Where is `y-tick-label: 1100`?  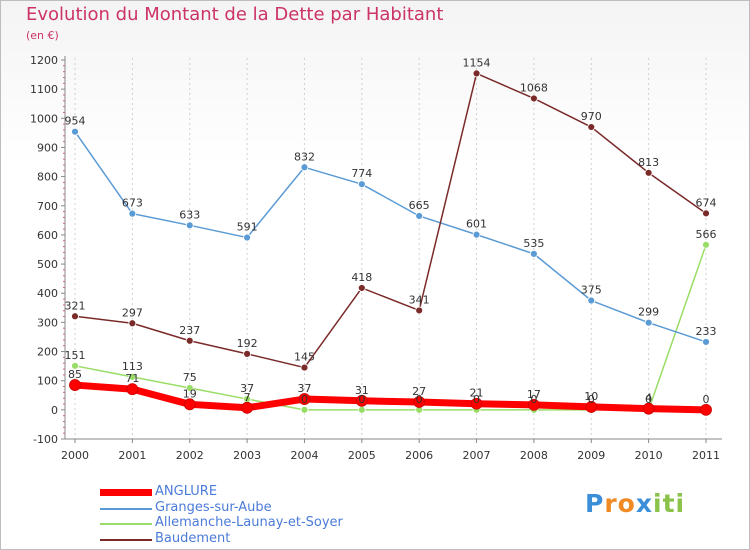
y-tick-label: 1100 is located at coordinates (44, 89).